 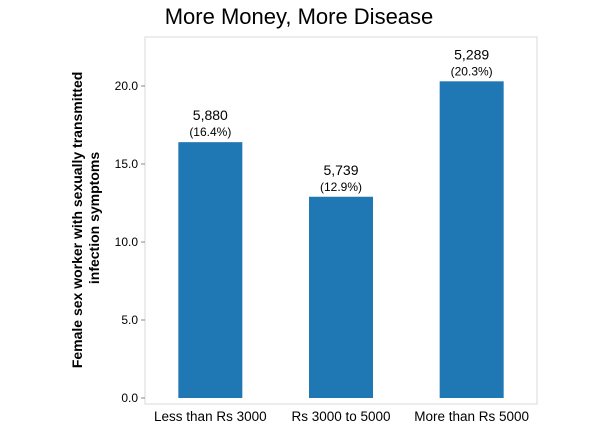 What do you see at coordinates (471, 416) in the screenshot?
I see `x-category-label: More than Rs 5000` at bounding box center [471, 416].